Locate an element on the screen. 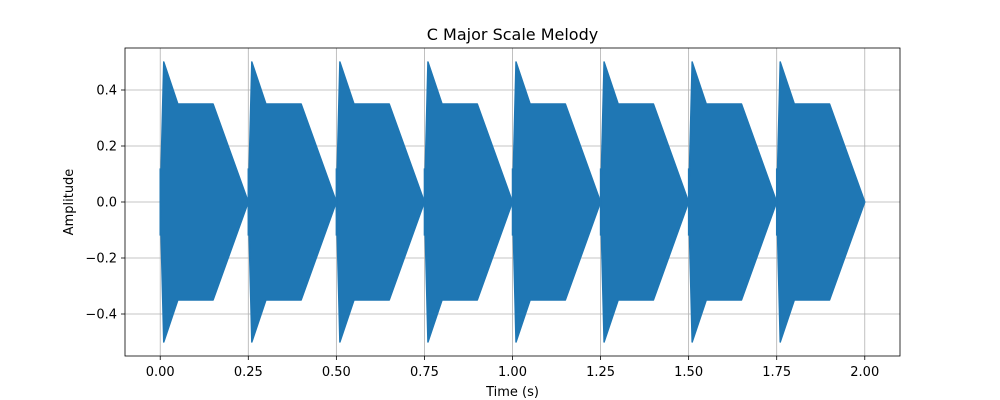  x-tick-label: 0.25 is located at coordinates (248, 372).